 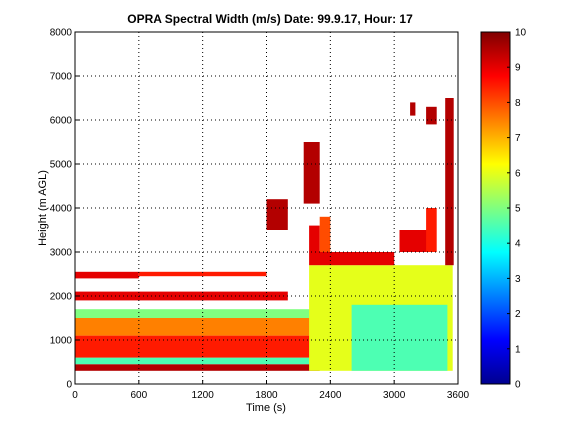 I want to click on colorbar-tick-label: 0, so click(x=518, y=385).